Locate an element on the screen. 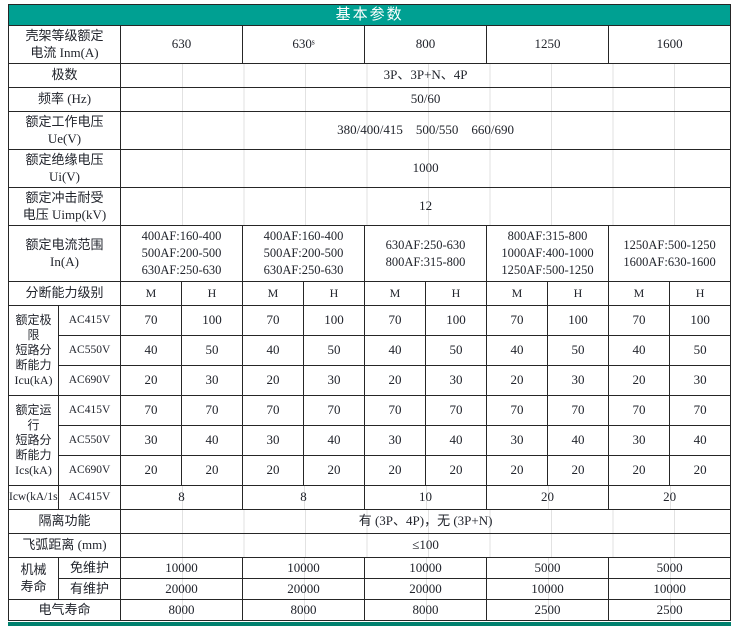 The image size is (739, 627). icw-ac415v-label: AC415V is located at coordinates (89, 497).